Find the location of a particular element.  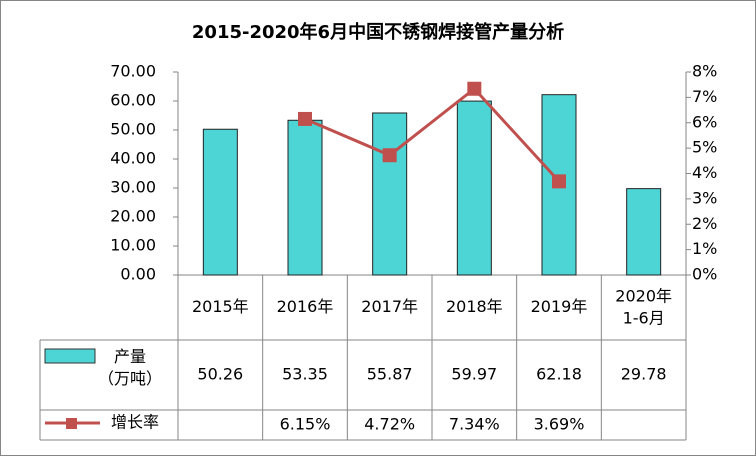

y-tick-label: 70.00 is located at coordinates (133, 71).